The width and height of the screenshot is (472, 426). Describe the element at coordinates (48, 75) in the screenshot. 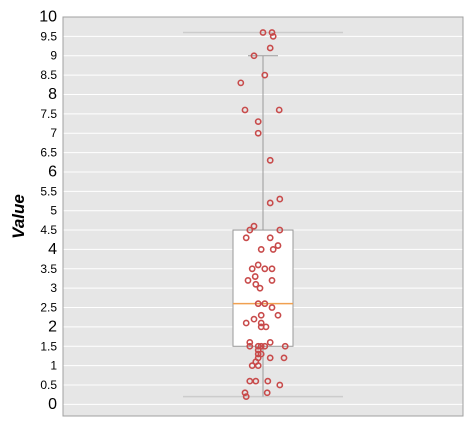

I see `y-tick-label: 8.5` at that location.